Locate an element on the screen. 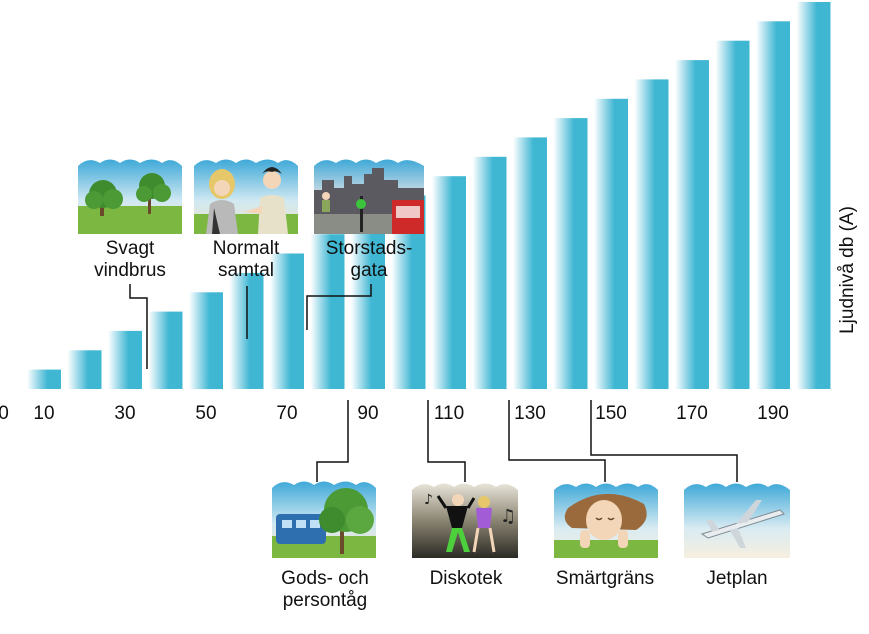 Image resolution: width=869 pixels, height=634 pixels. x-tick-30: 30 is located at coordinates (124, 413).